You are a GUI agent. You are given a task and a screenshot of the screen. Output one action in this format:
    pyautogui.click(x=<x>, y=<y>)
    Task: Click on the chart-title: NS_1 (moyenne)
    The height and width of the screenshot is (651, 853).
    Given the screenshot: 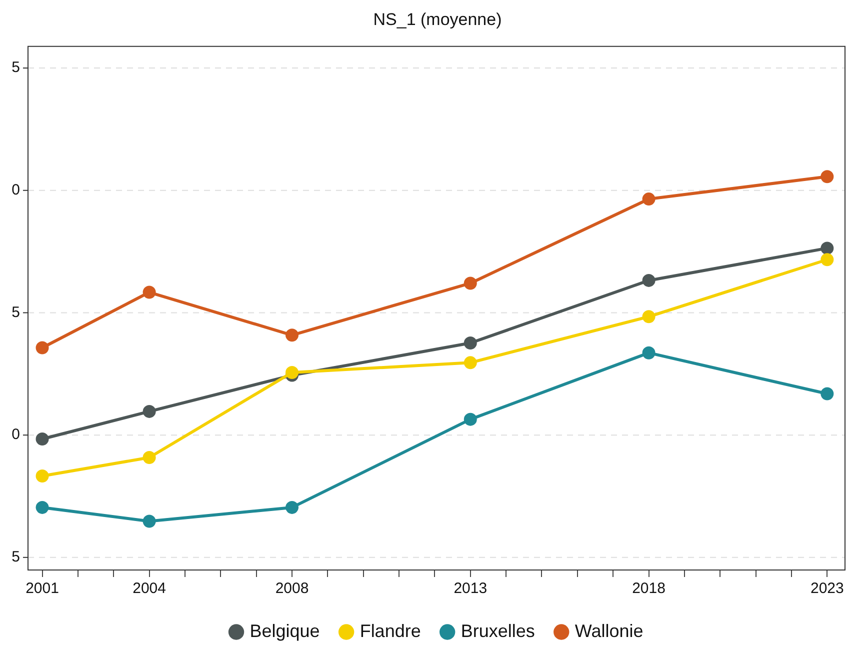 What is the action you would take?
    pyautogui.click(x=437, y=19)
    